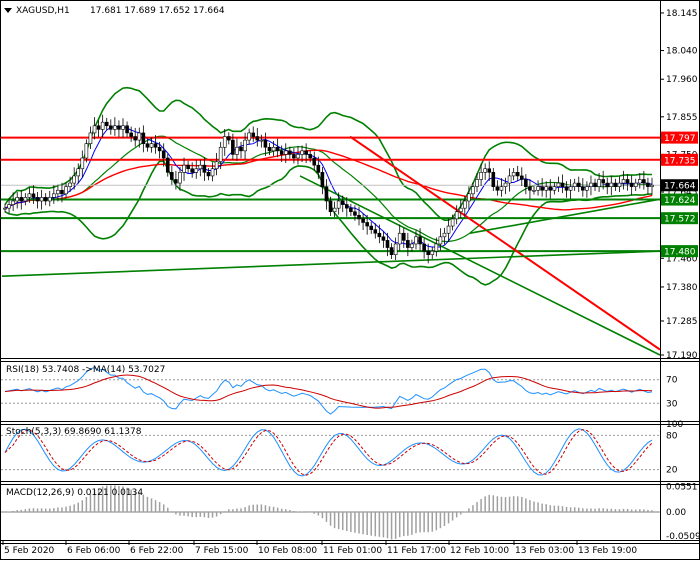 The height and width of the screenshot is (564, 700). I want to click on stoch-label: Stoch(5,3,3) 69.8690 61.1378, so click(74, 432).